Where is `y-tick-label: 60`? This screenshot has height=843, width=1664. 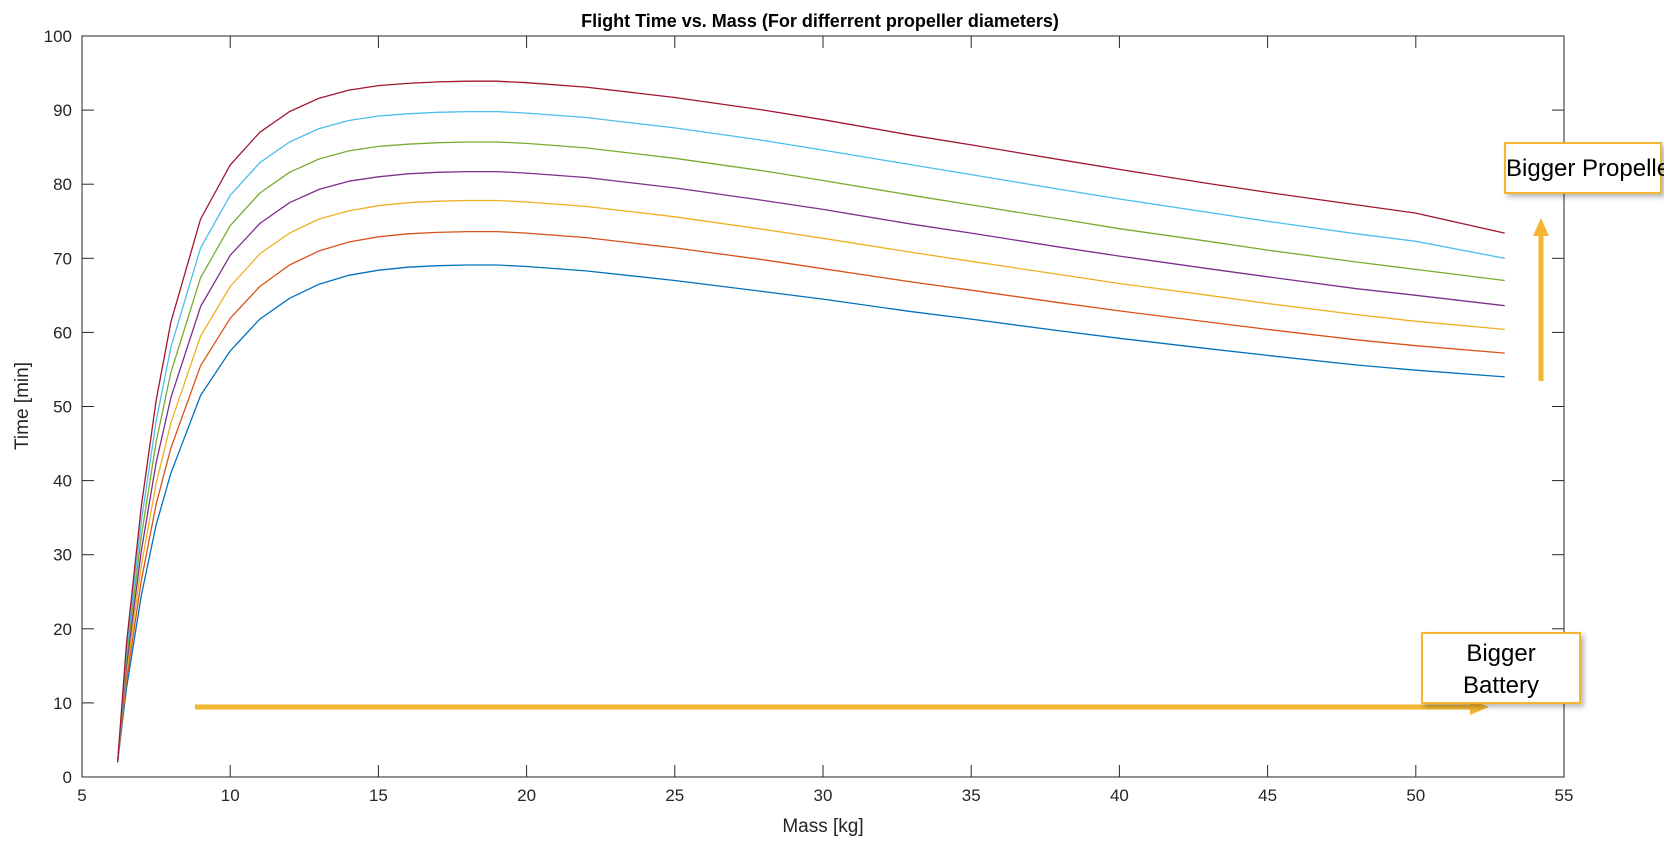
y-tick-label: 60 is located at coordinates (62, 332).